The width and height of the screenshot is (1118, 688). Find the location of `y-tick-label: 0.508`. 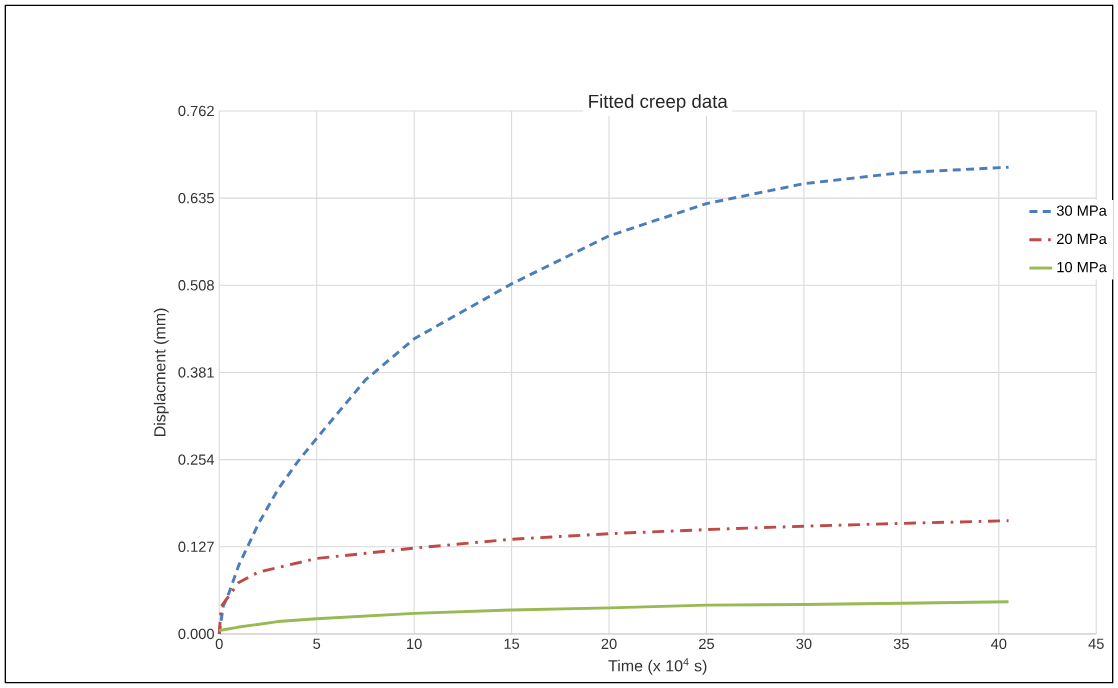

y-tick-label: 0.508 is located at coordinates (196, 285).